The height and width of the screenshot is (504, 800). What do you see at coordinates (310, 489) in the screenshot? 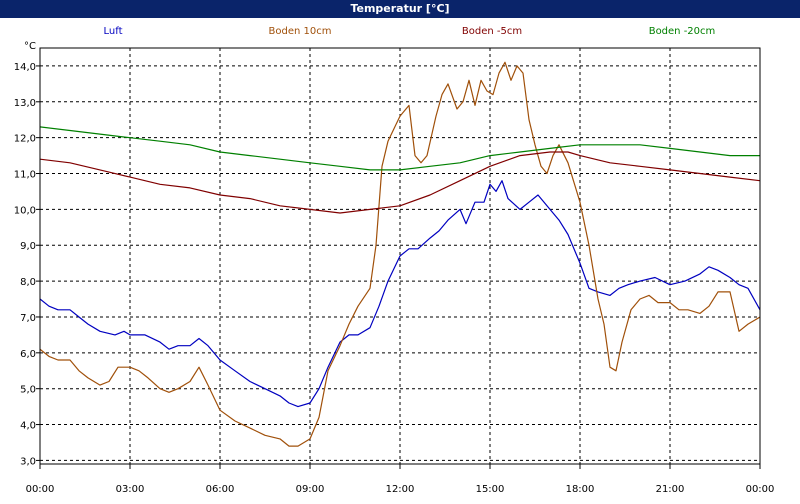
I see `x-tick-time-label: 09:00` at bounding box center [310, 489].